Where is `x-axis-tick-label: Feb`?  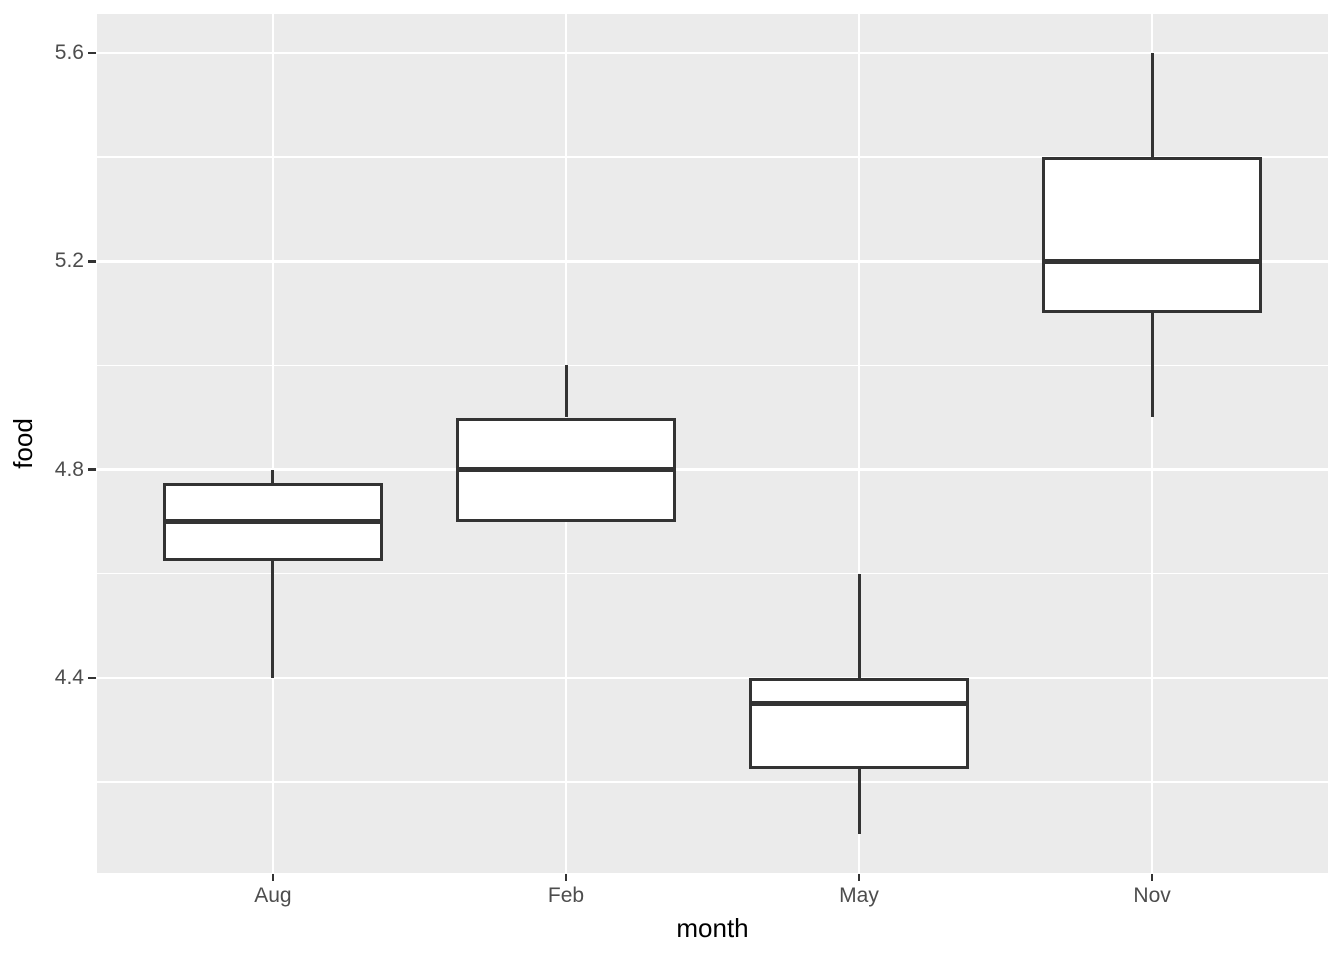 x-axis-tick-label: Feb is located at coordinates (566, 895).